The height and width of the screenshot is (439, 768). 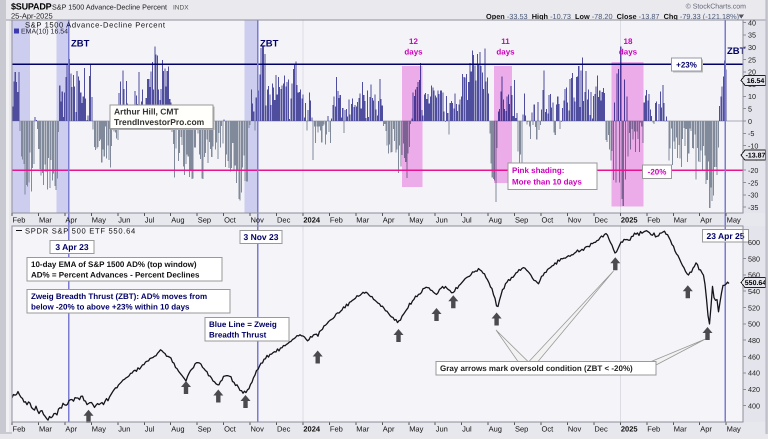 What do you see at coordinates (413, 41) in the screenshot?
I see `svg-text: 12` at bounding box center [413, 41].